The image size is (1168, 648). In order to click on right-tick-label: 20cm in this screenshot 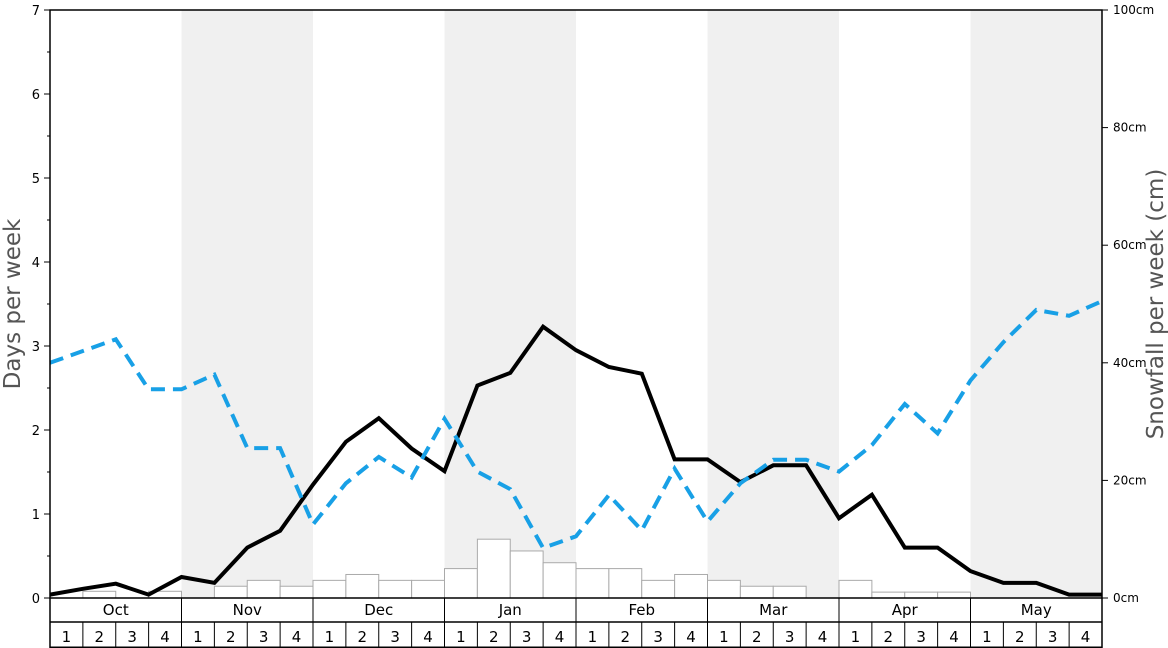, I will do `click(1130, 480)`.